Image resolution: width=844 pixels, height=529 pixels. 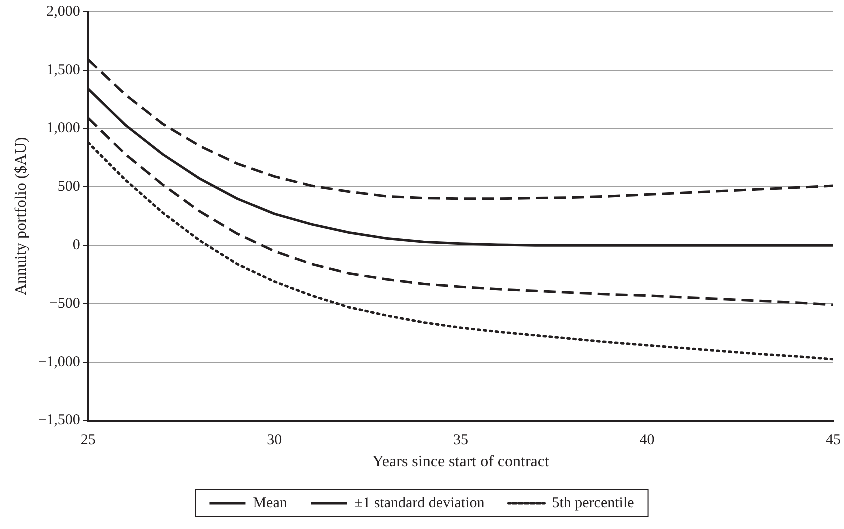 What do you see at coordinates (69, 187) in the screenshot?
I see `y-tick-label: 500` at bounding box center [69, 187].